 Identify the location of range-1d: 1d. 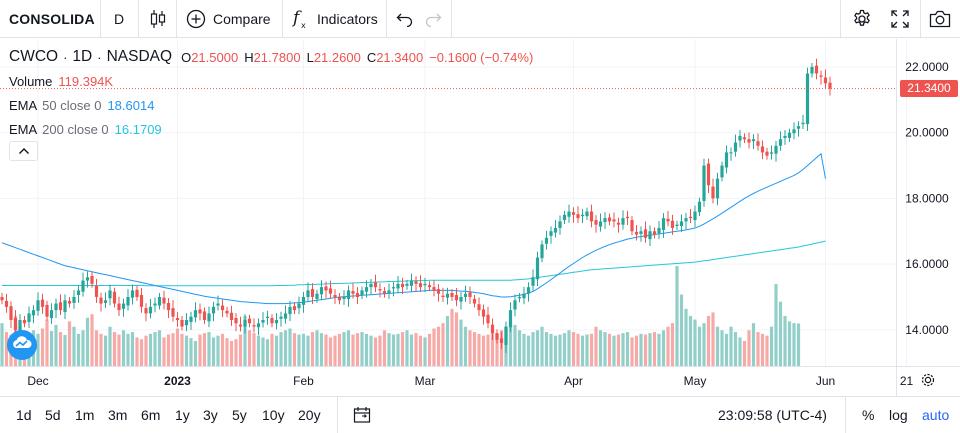
(24, 415).